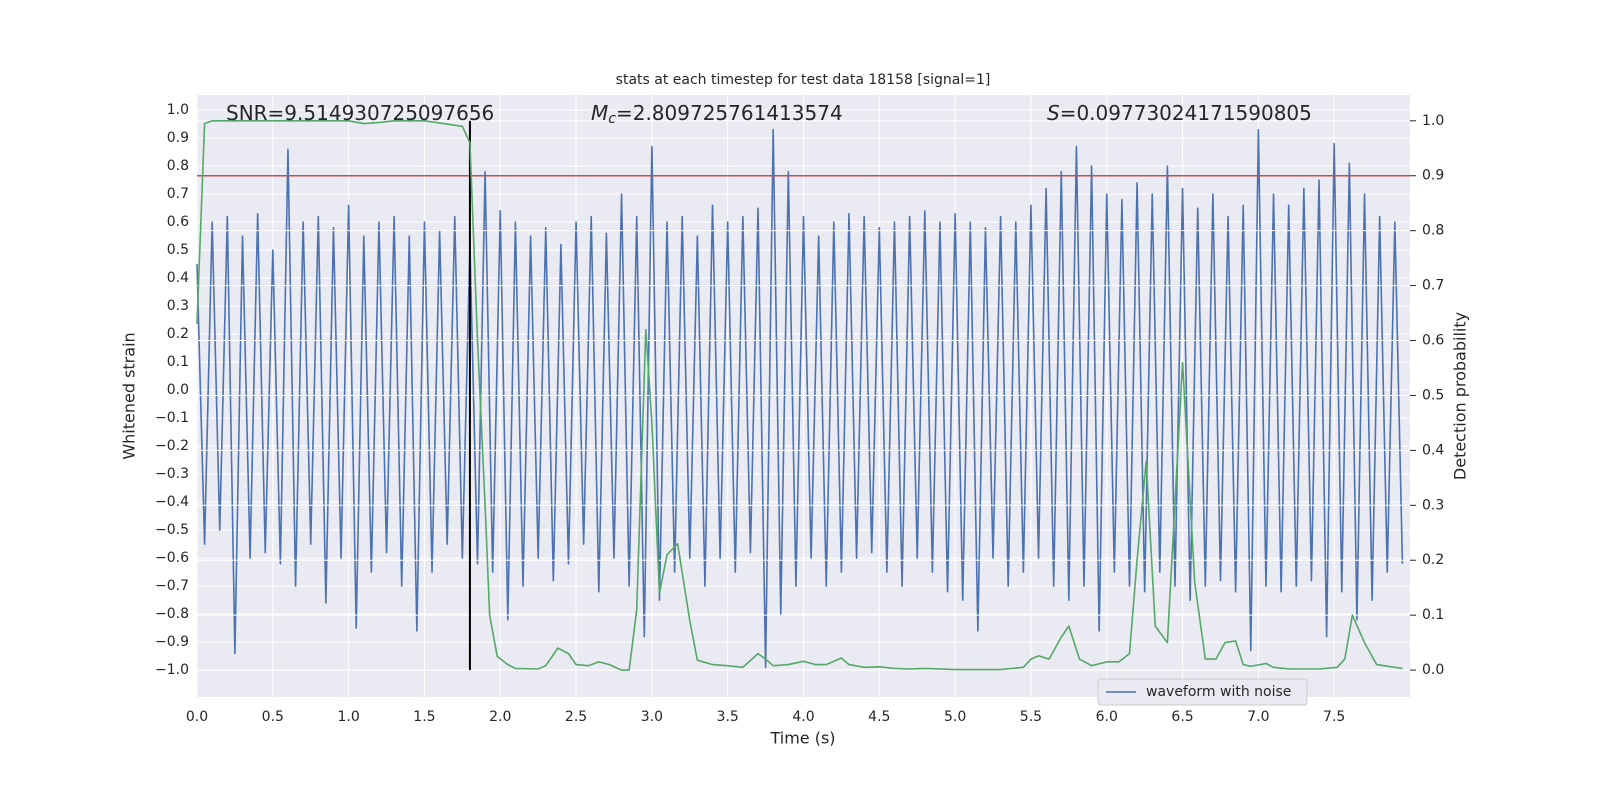  I want to click on annotation: S=0.09773024171590805, so click(1179, 113).